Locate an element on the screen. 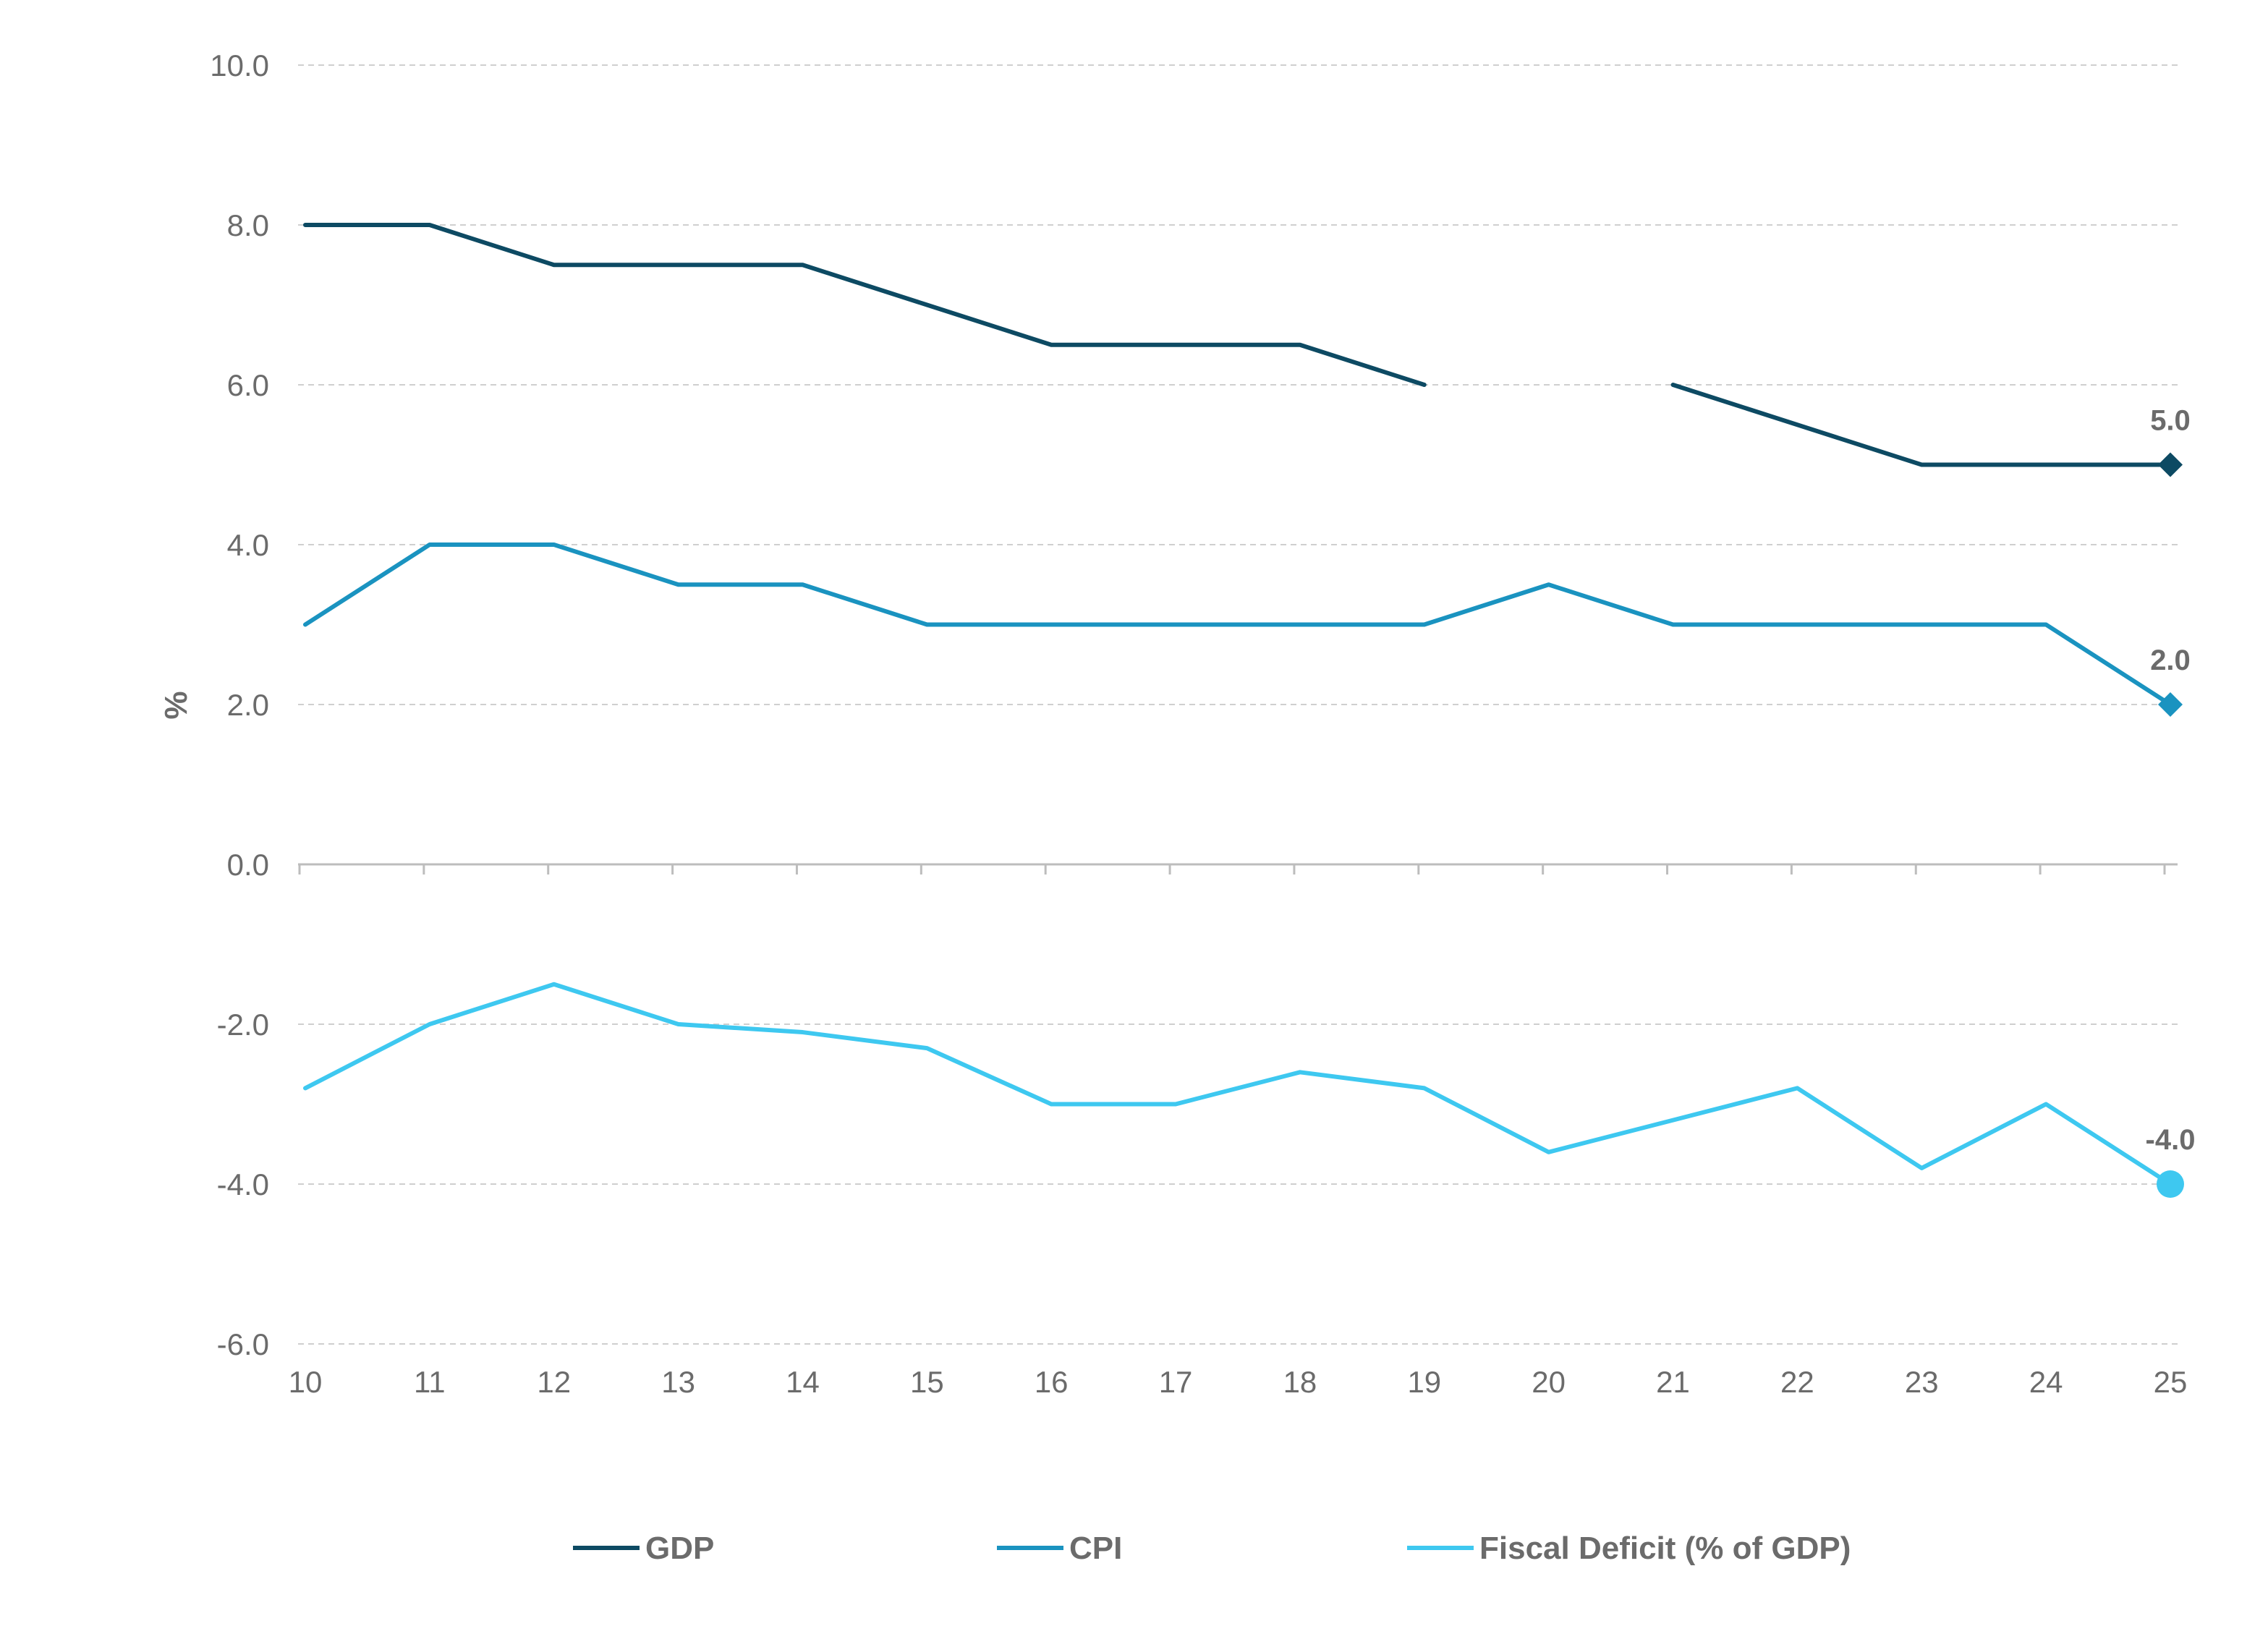 The image size is (2268, 1647). x-tick-label: 21 is located at coordinates (1673, 1382).